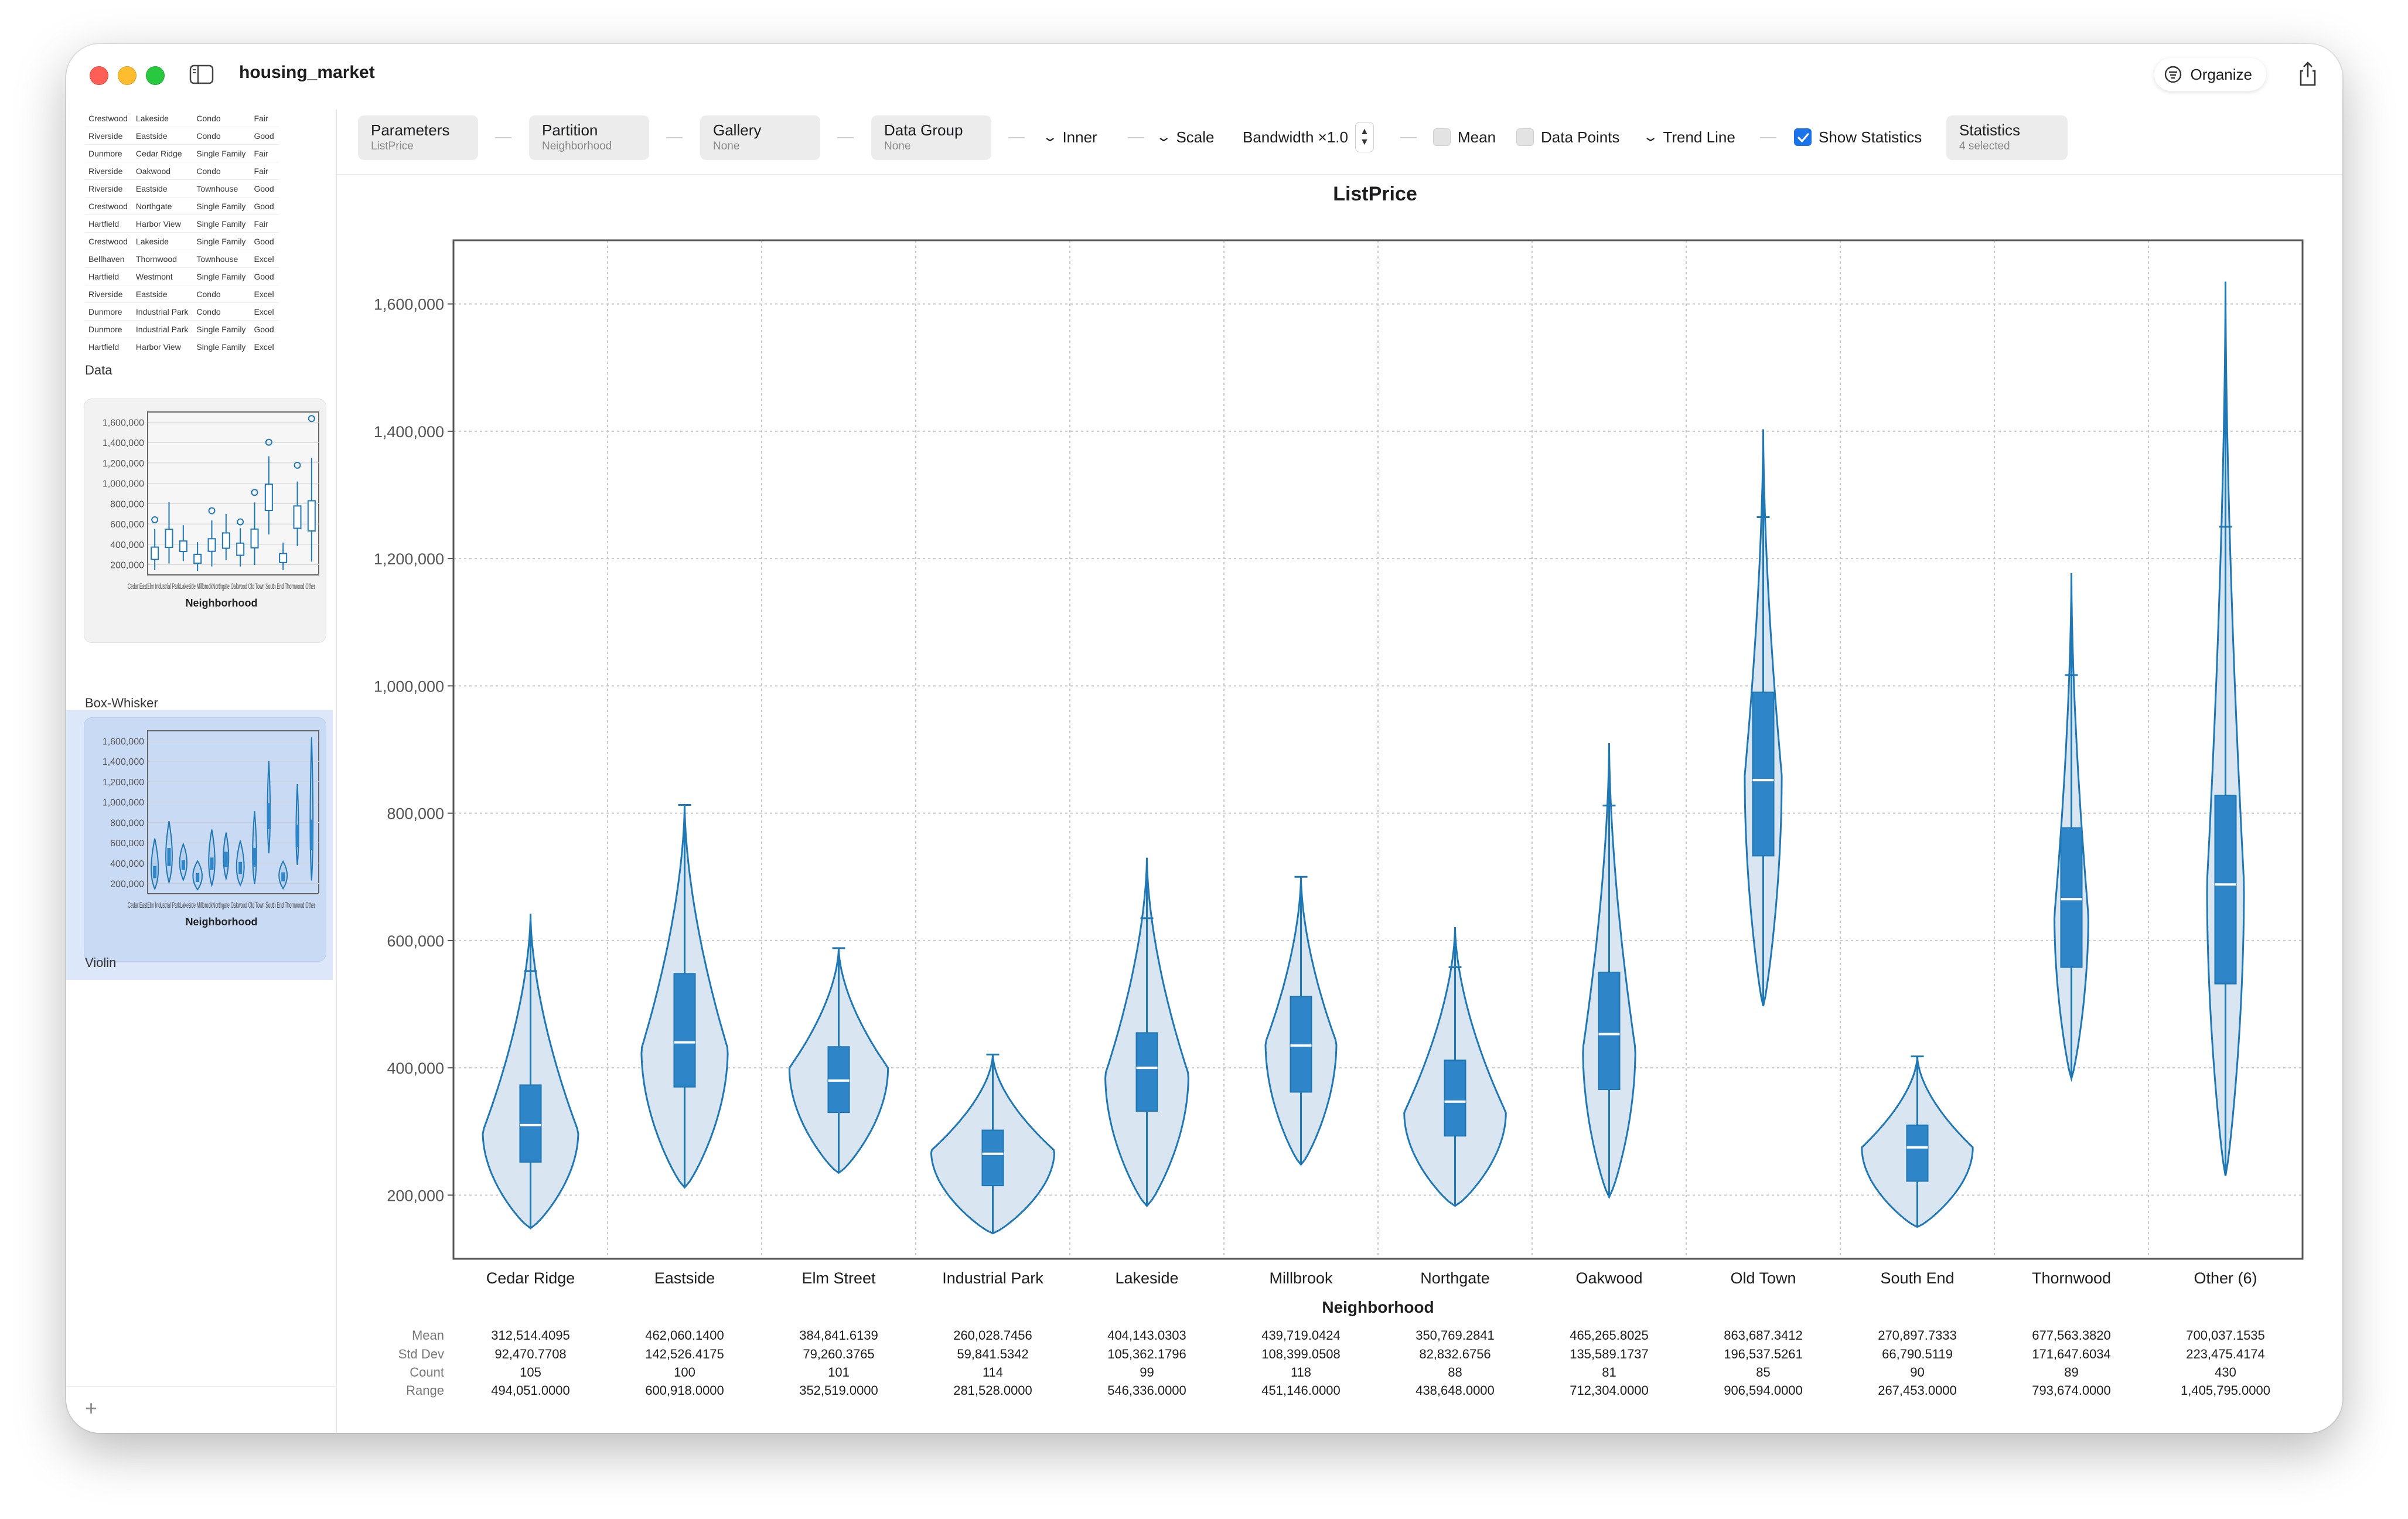 The height and width of the screenshot is (1519, 2408). Describe the element at coordinates (99, 75) in the screenshot. I see `close-button` at that location.